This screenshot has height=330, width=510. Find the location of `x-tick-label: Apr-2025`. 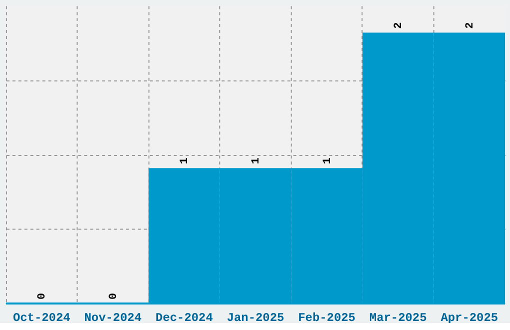

x-tick-label: Apr-2025 is located at coordinates (469, 317).